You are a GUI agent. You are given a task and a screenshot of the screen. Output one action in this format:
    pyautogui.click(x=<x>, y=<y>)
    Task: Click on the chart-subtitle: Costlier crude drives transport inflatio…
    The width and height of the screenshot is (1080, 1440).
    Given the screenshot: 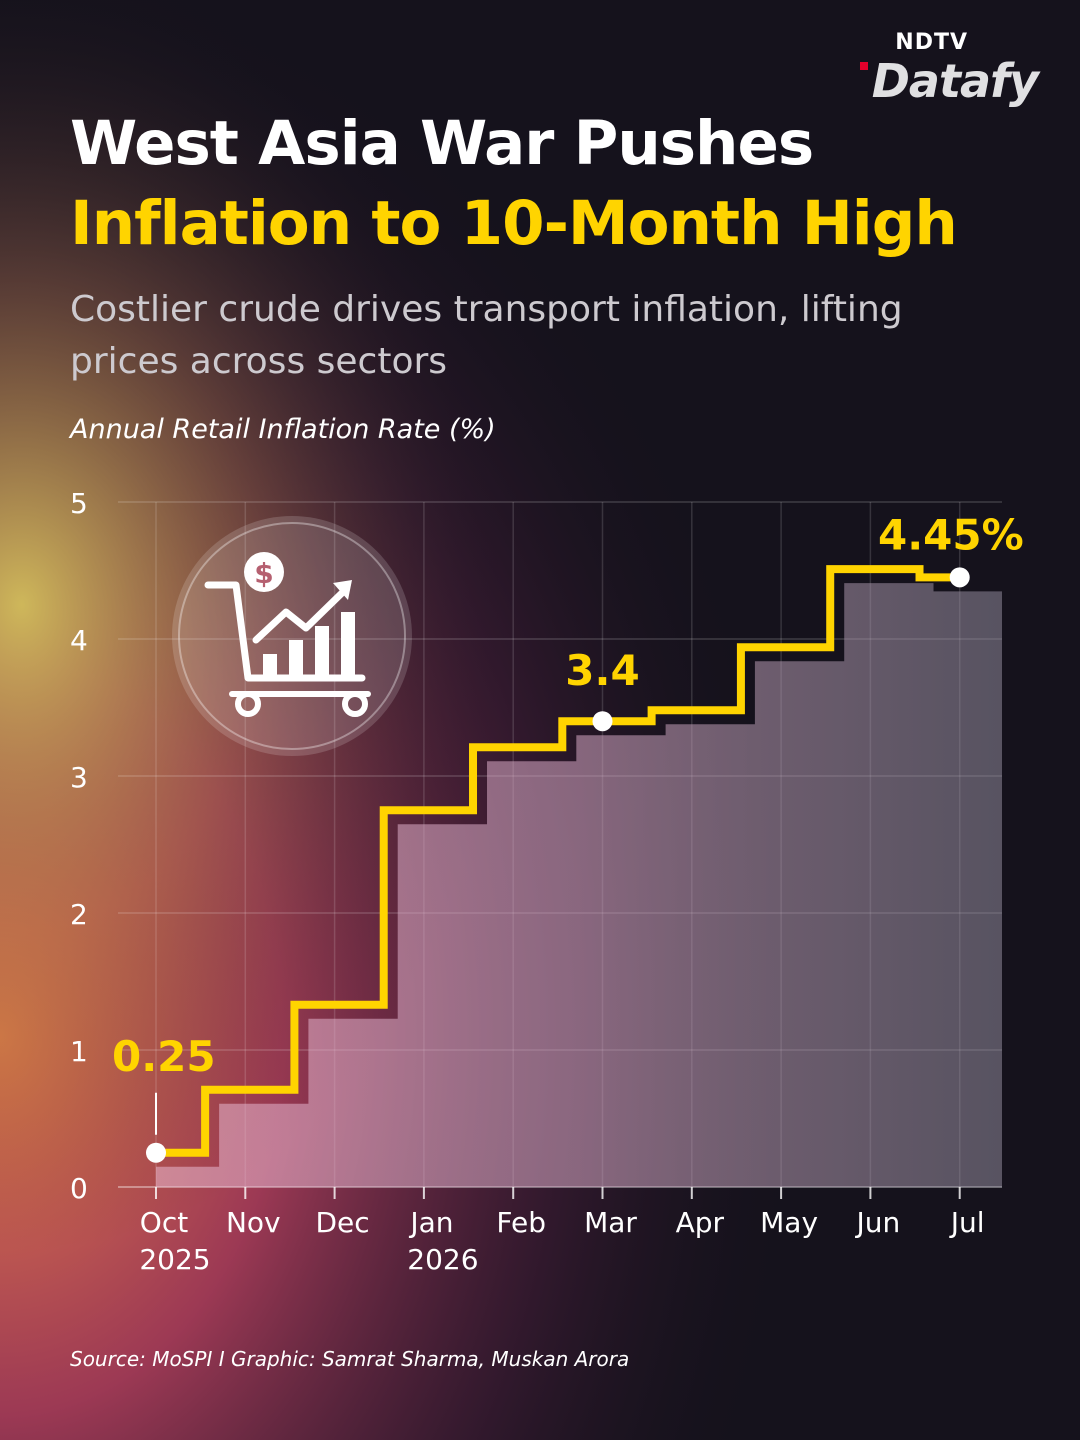 What is the action you would take?
    pyautogui.click(x=486, y=335)
    